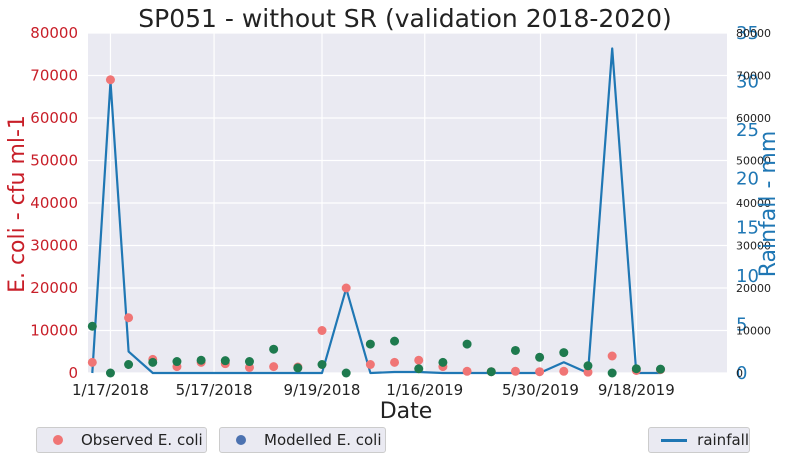 The image size is (787, 462). I want to click on legend-rainfall: rainfall, so click(699, 440).